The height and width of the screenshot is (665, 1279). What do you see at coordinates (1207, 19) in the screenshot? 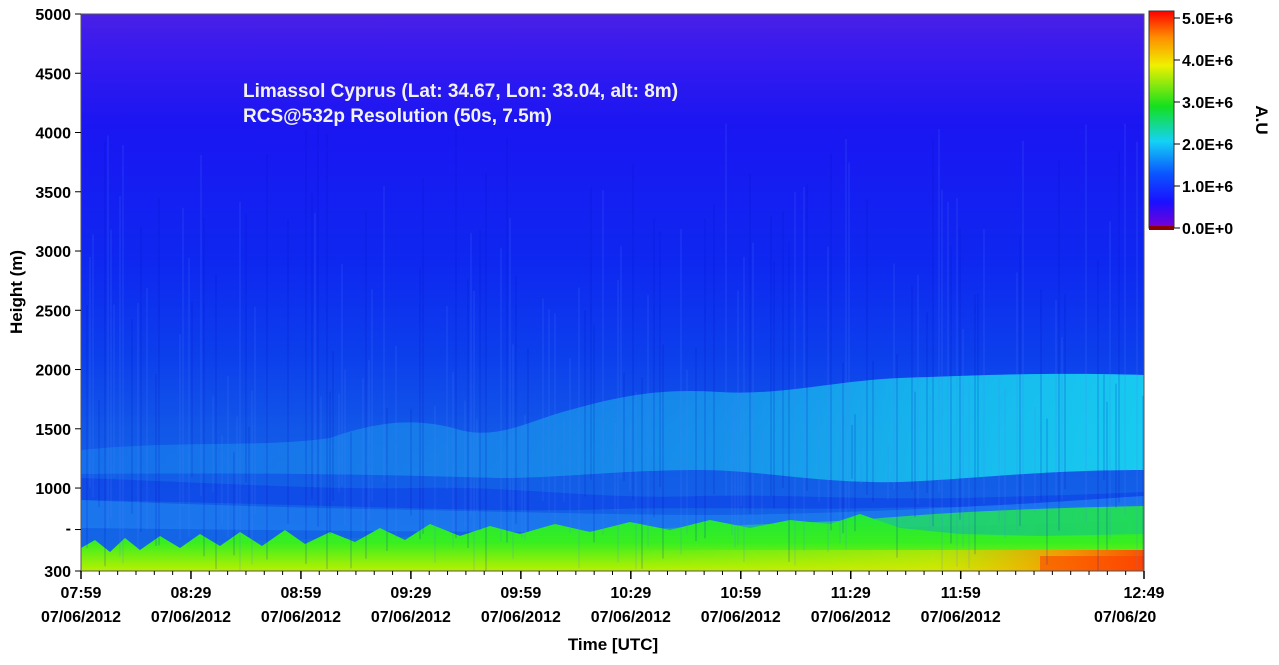
I see `colorbar-tick-label: 5.0E+6` at bounding box center [1207, 19].